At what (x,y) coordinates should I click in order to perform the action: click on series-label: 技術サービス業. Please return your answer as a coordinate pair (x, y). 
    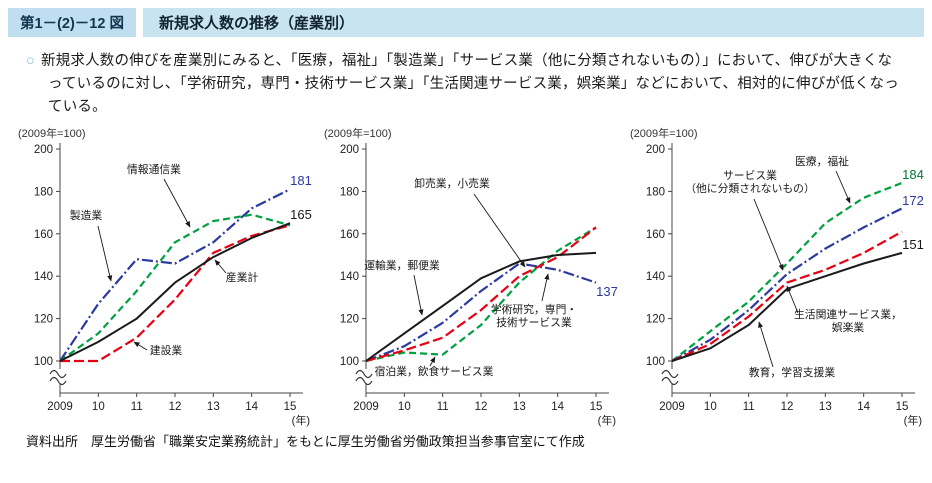
    Looking at the image, I should click on (534, 322).